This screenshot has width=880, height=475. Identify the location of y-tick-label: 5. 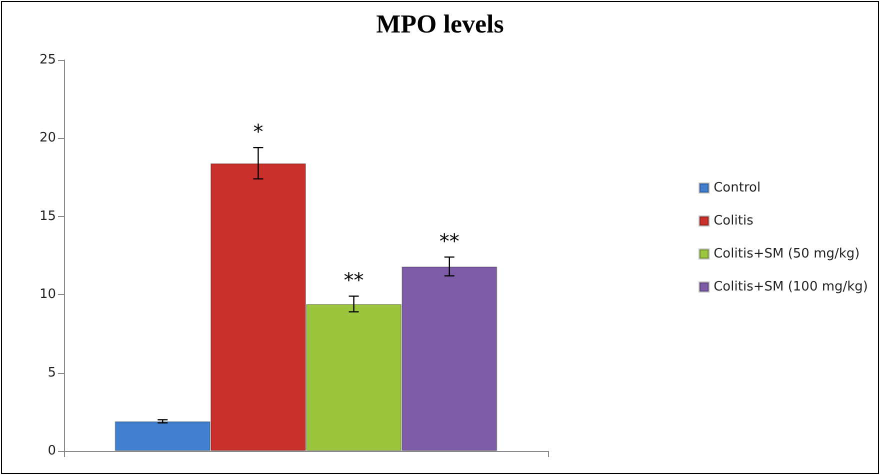
(52, 372).